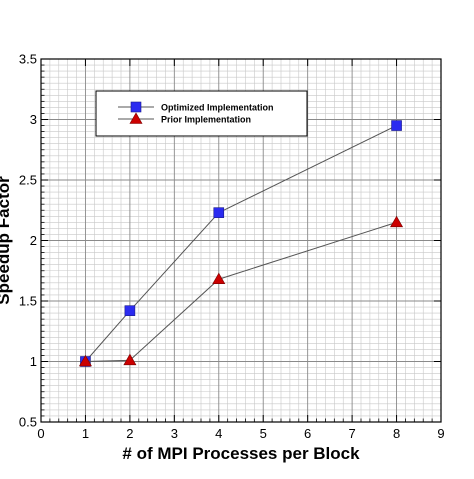 The width and height of the screenshot is (474, 479). Describe the element at coordinates (218, 433) in the screenshot. I see `x-tick-label: 4` at that location.